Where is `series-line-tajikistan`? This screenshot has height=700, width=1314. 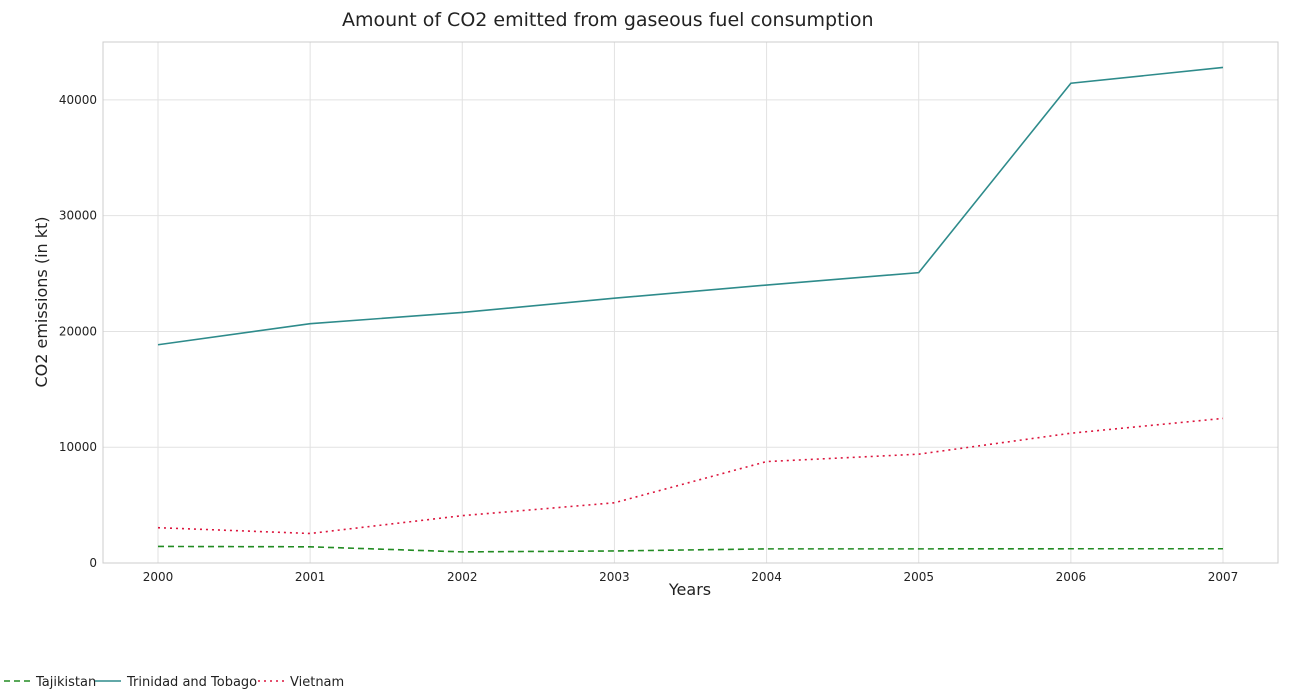 series-line-tajikistan is located at coordinates (690, 549).